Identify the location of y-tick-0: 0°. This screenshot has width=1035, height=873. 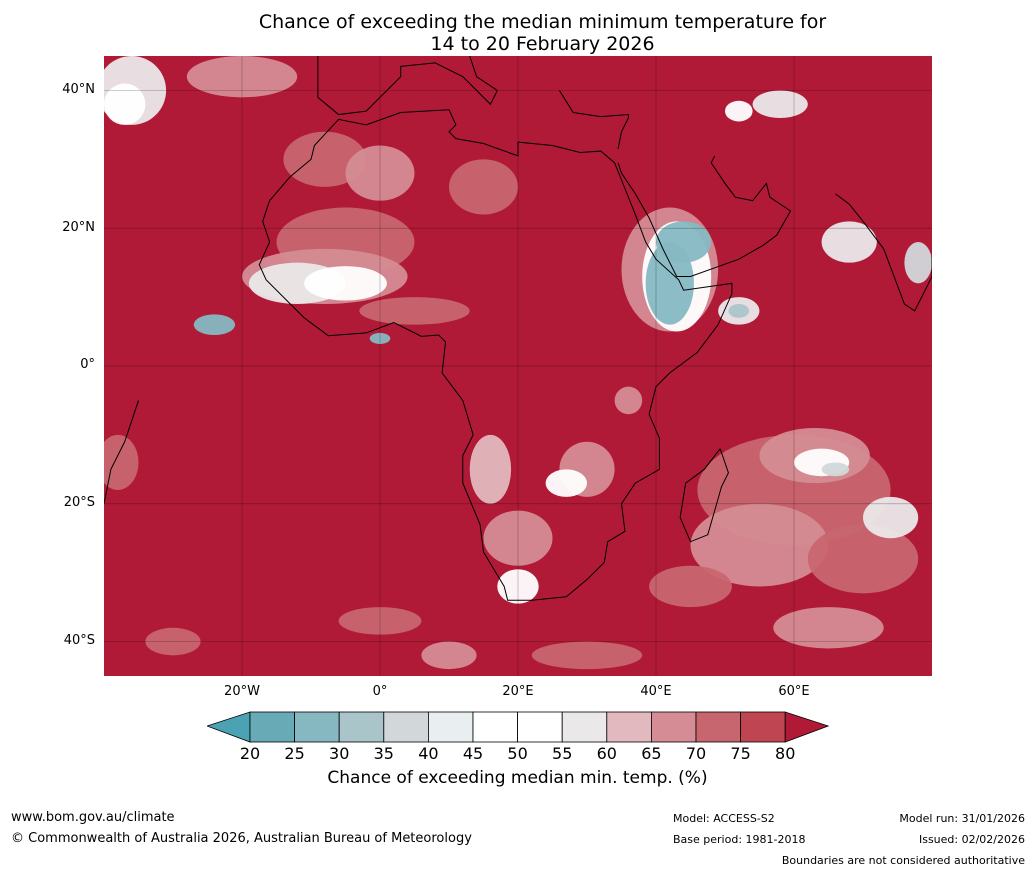
(87, 364).